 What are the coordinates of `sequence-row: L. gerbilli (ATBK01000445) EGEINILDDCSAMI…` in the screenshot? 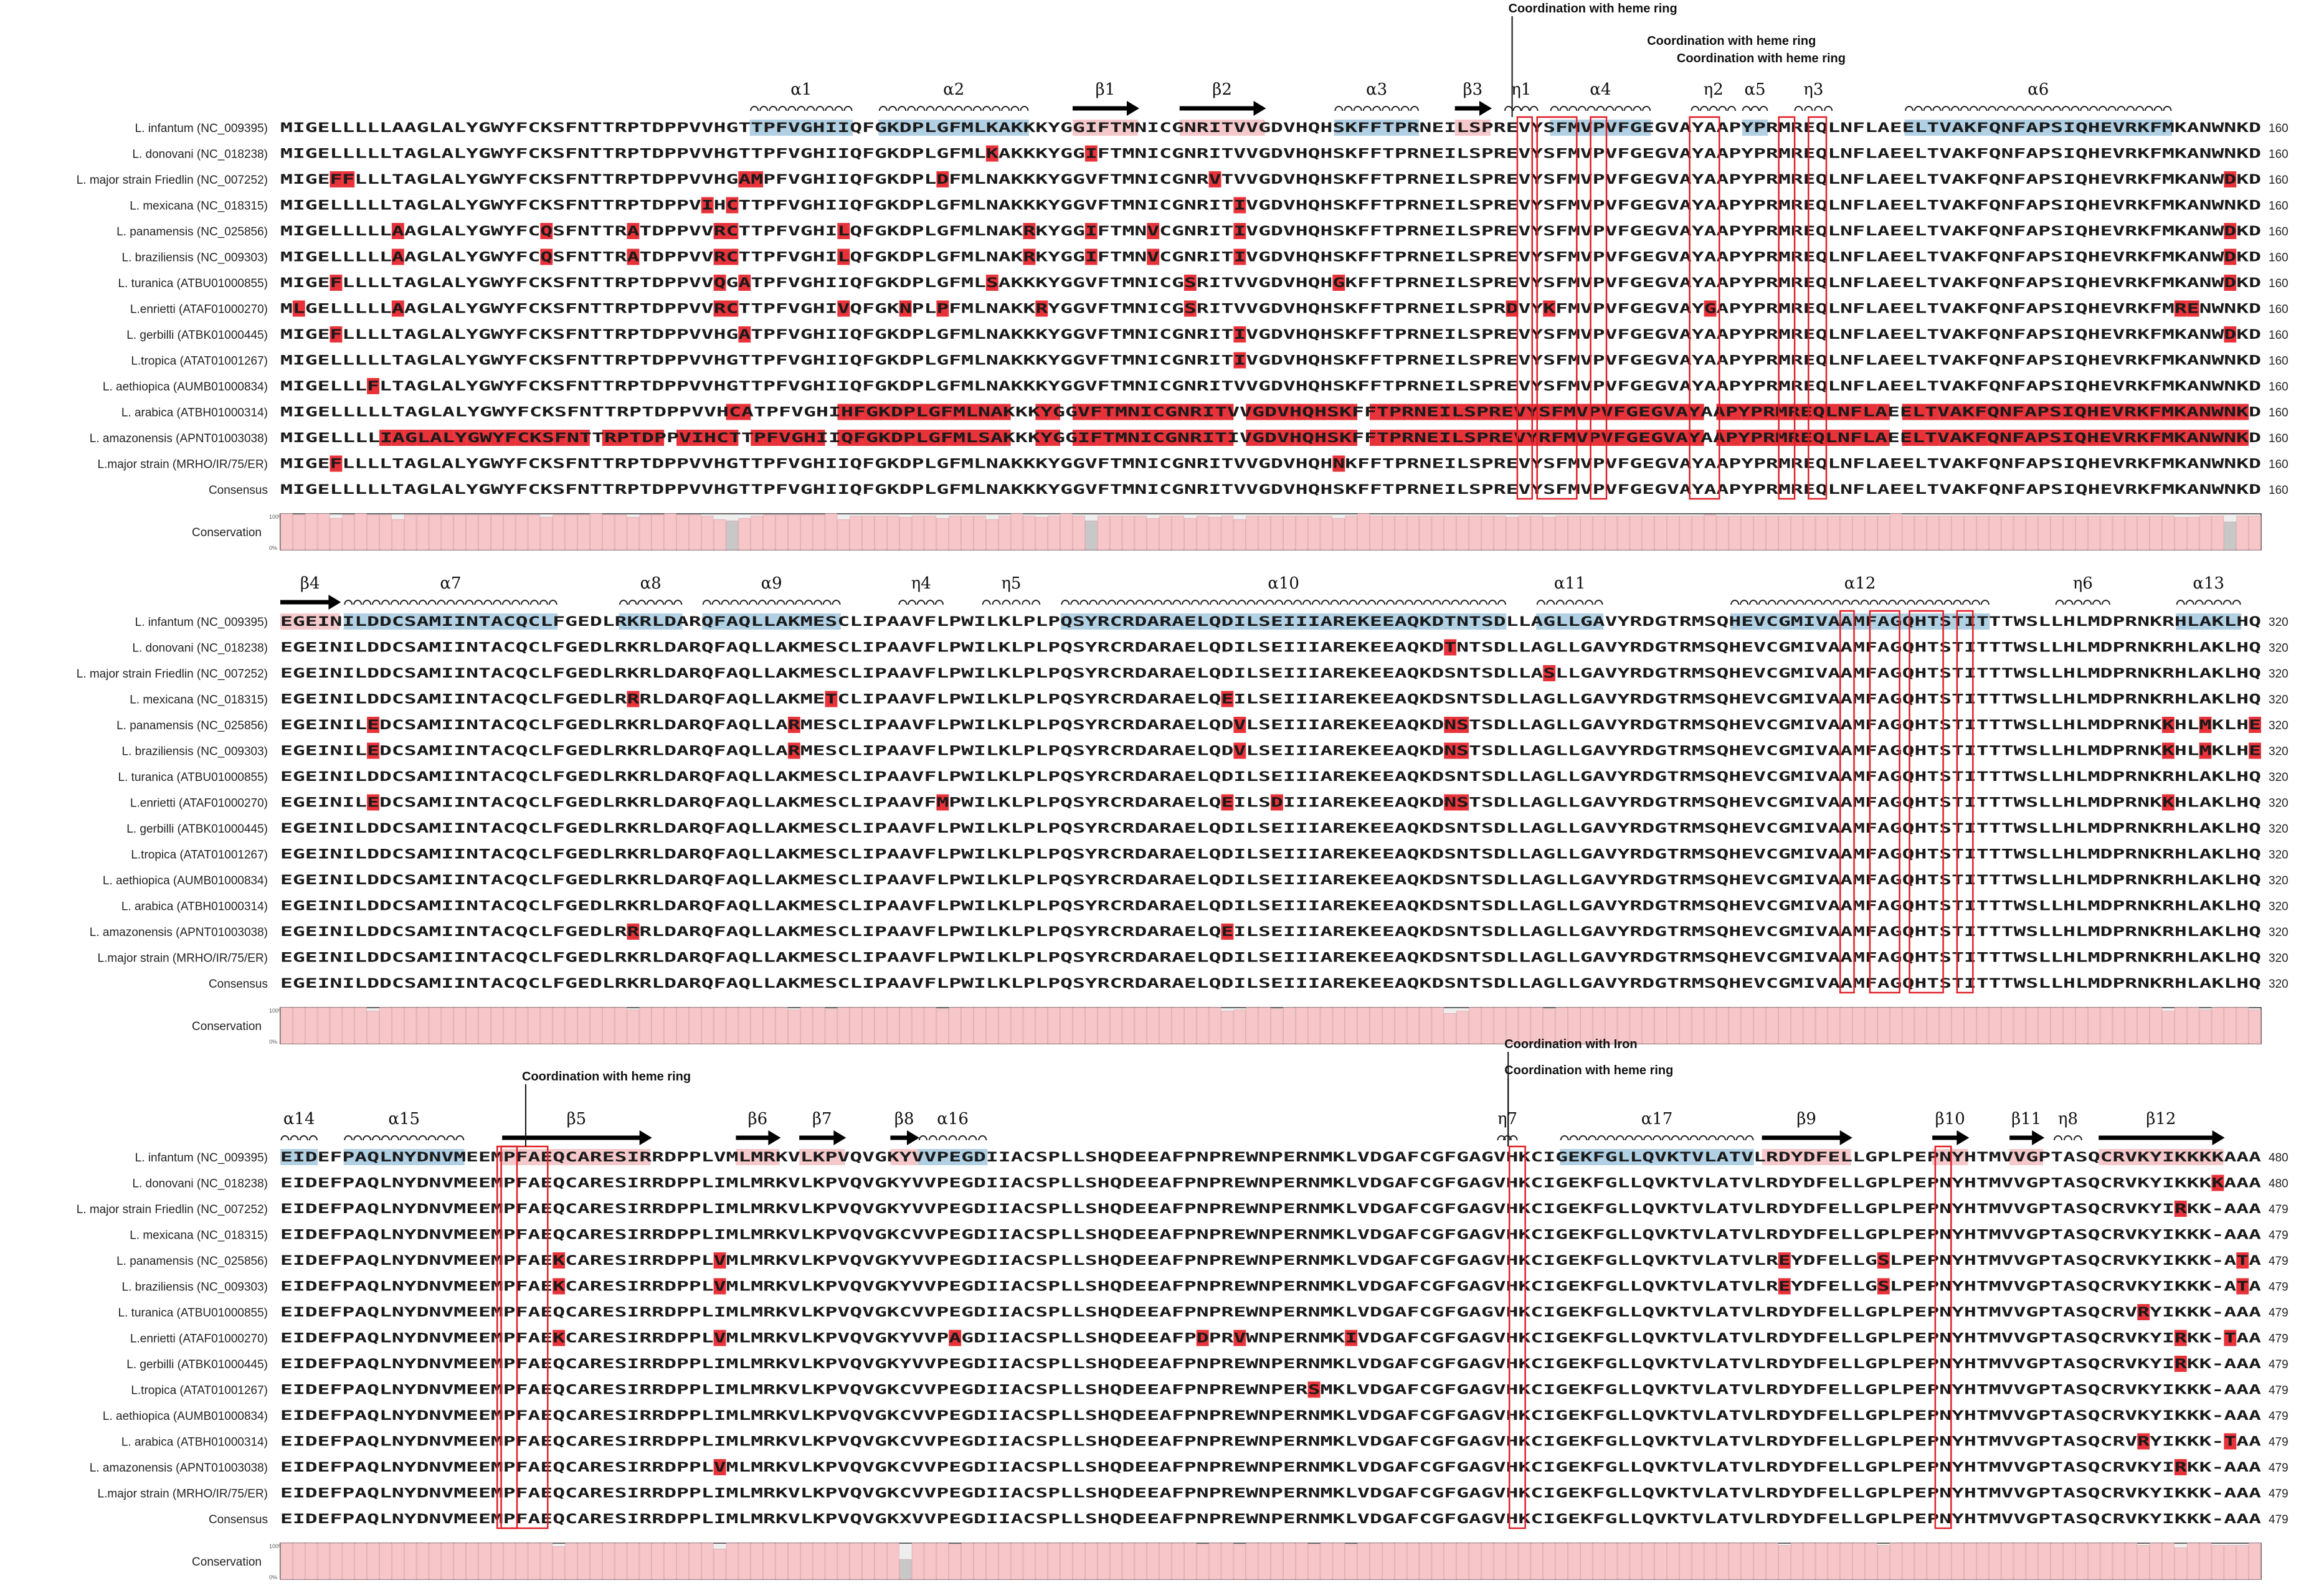 It's located at (1207, 829).